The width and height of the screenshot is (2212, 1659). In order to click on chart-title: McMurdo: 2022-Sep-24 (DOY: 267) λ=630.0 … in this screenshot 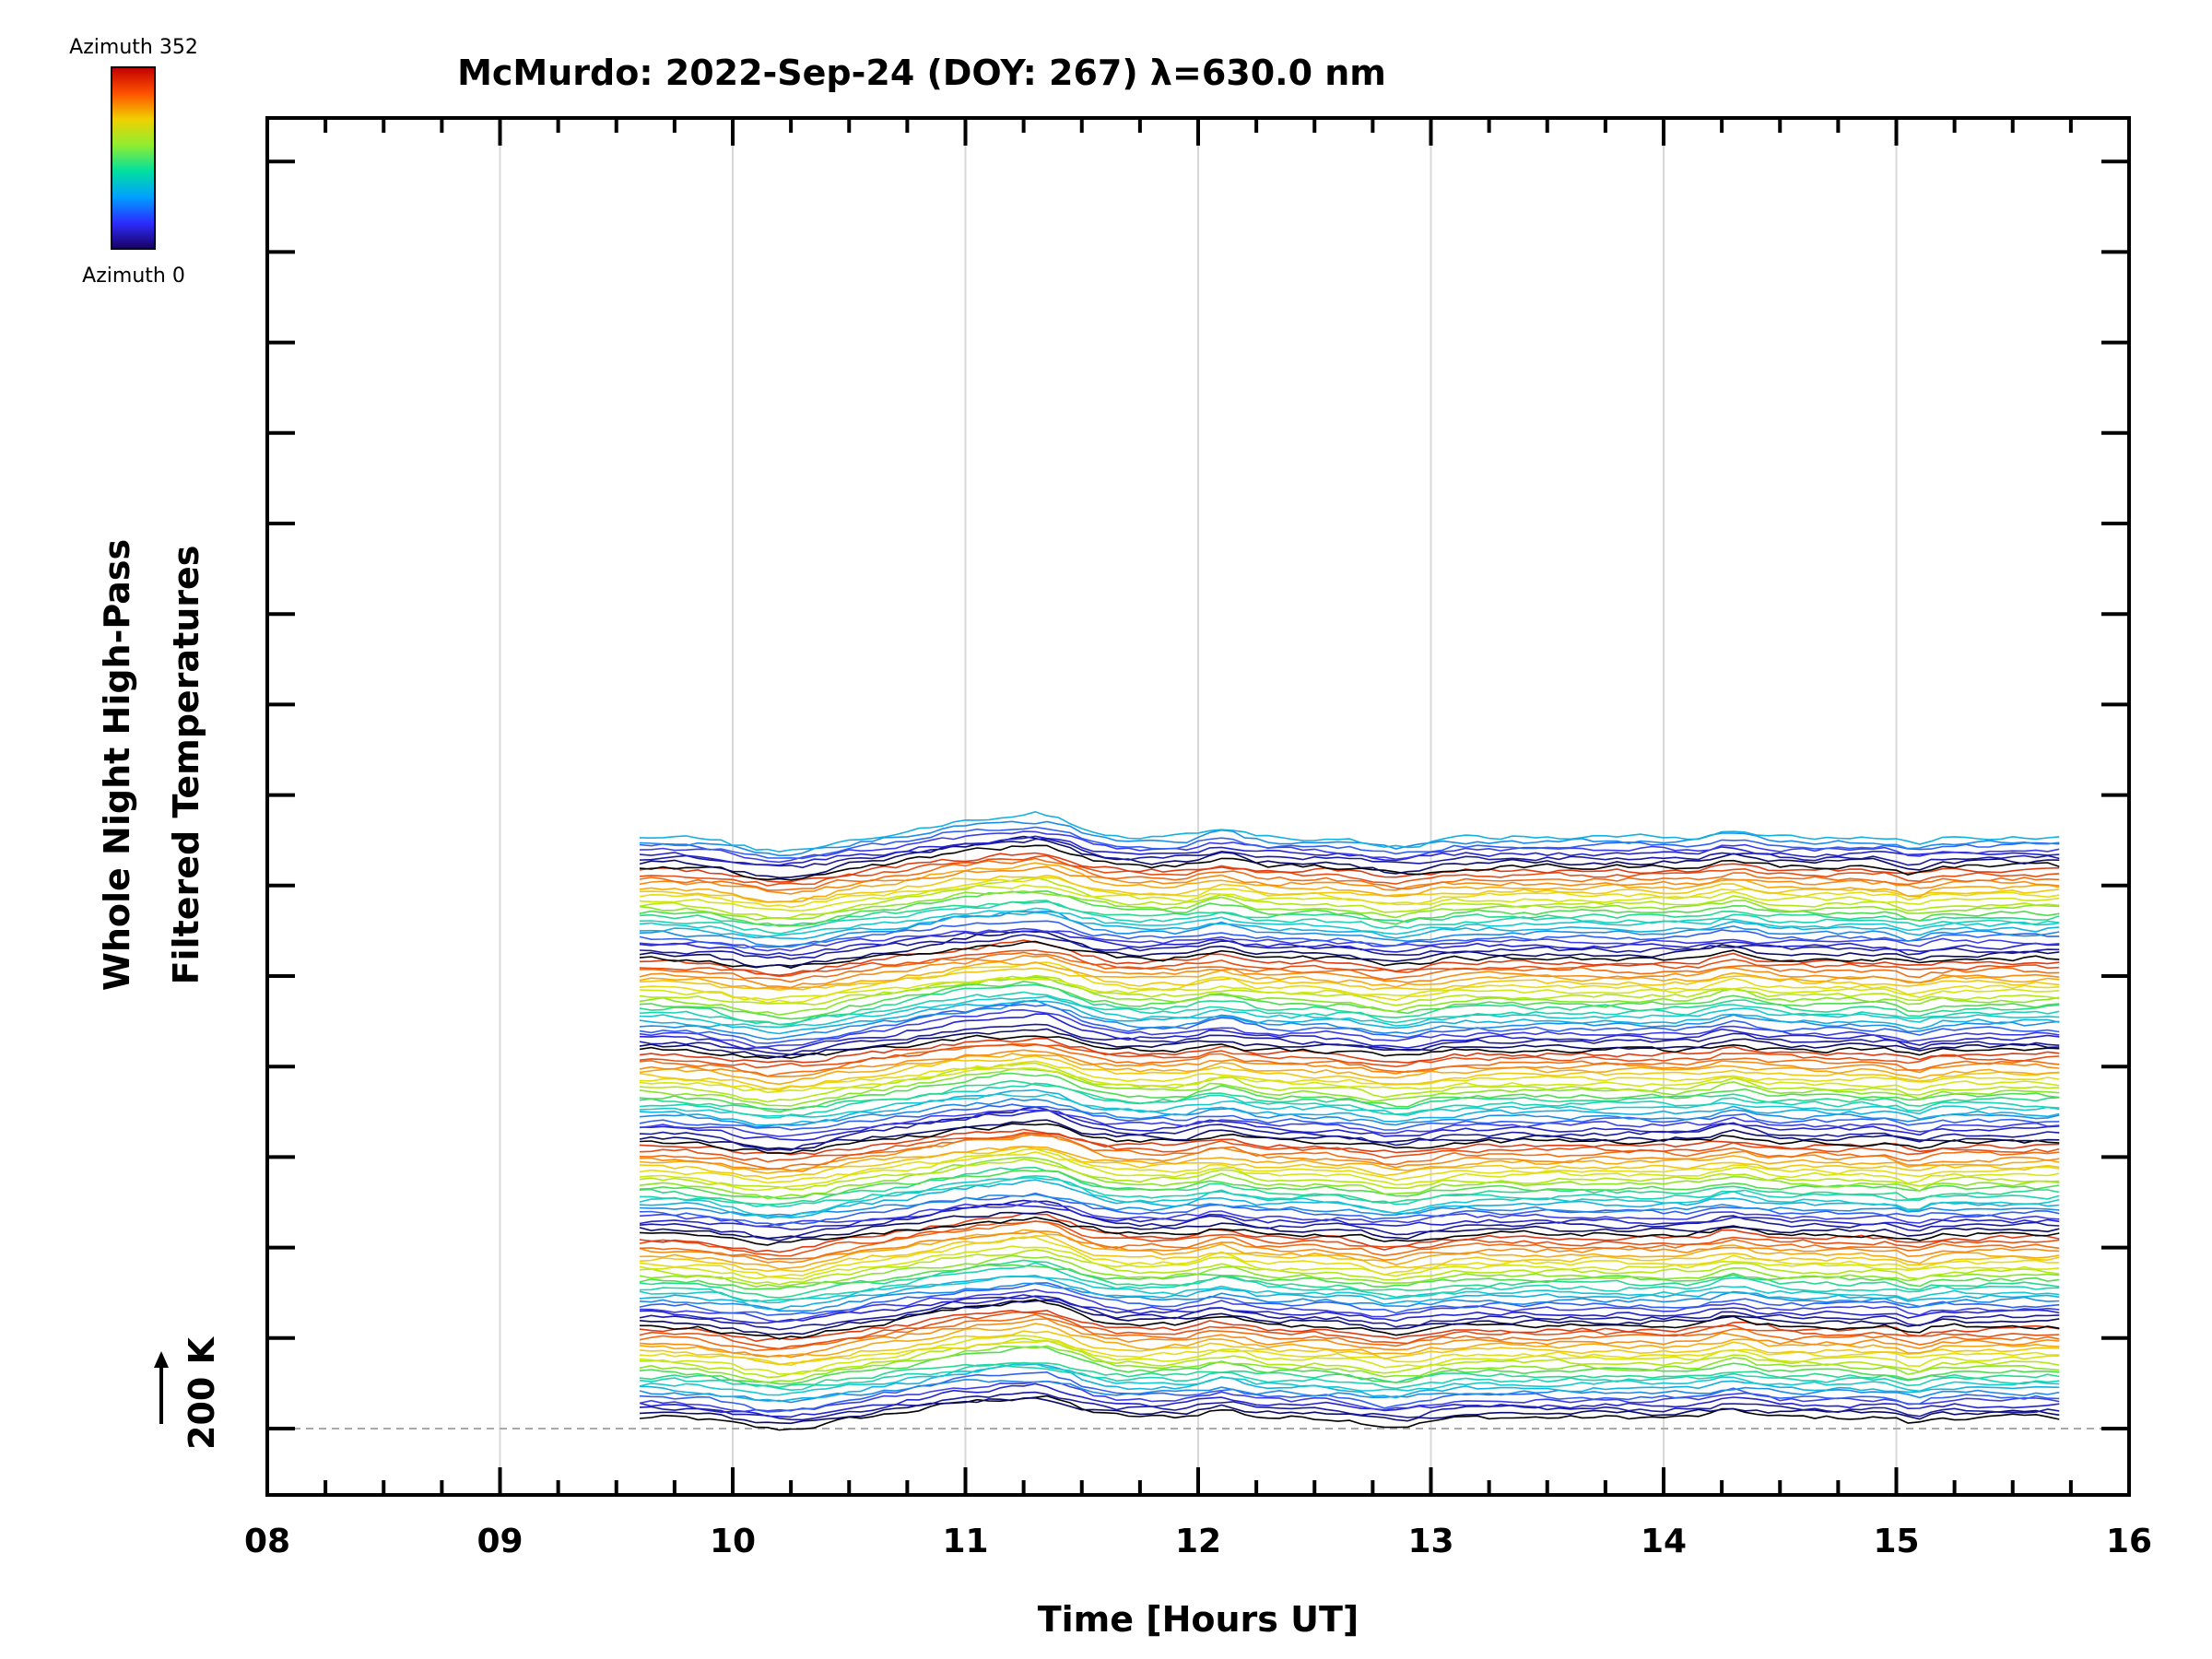, I will do `click(921, 73)`.